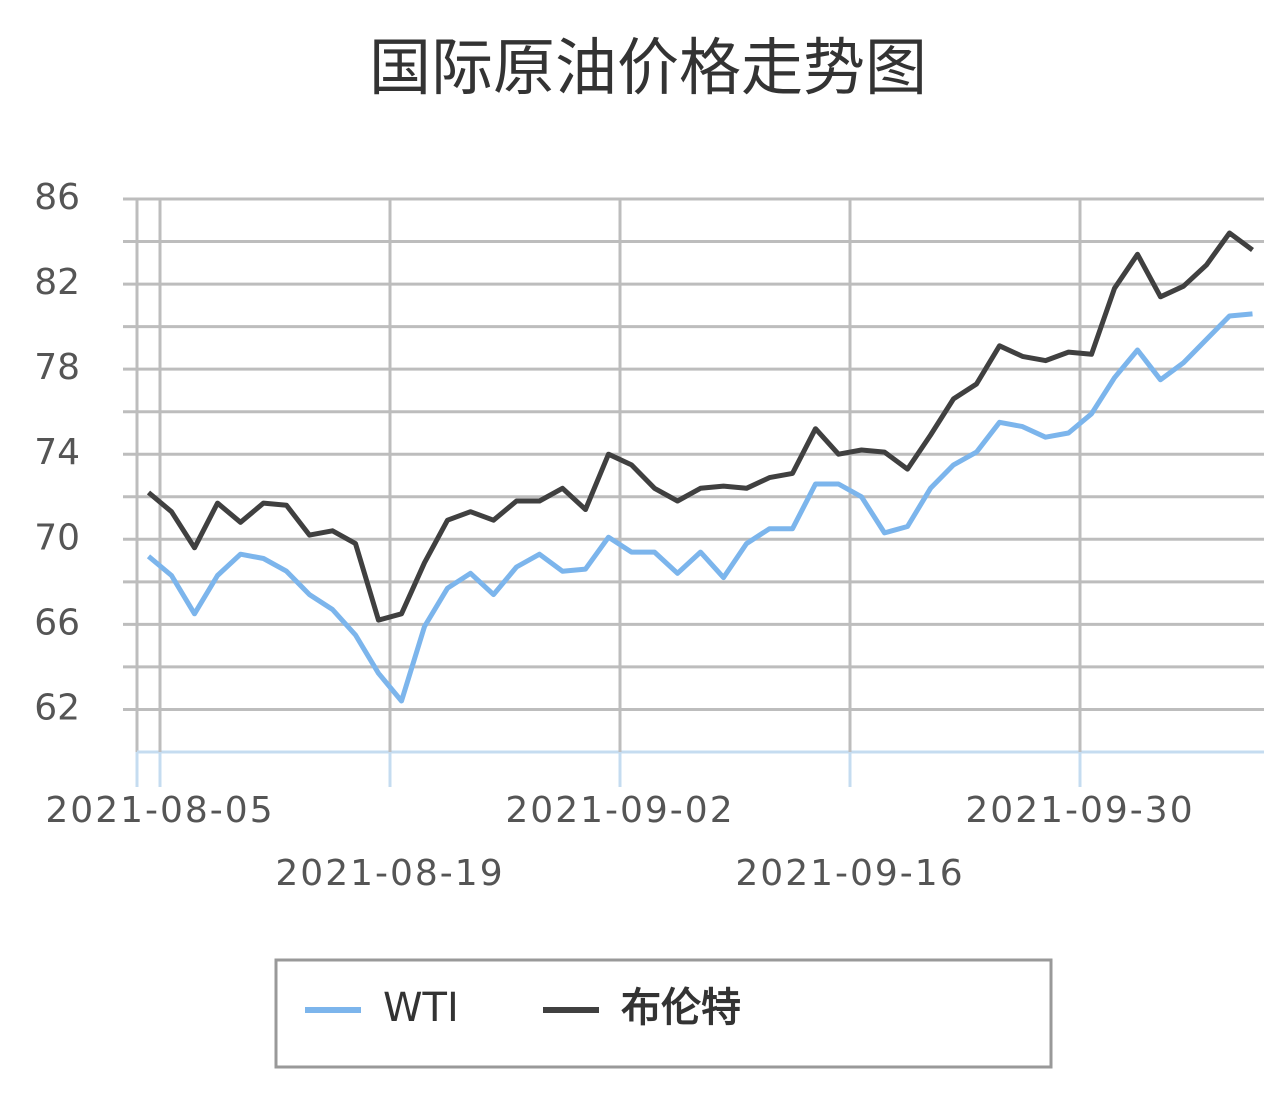 This screenshot has width=1264, height=1109. I want to click on x-tick-label: 2021-09-30, so click(1079, 810).